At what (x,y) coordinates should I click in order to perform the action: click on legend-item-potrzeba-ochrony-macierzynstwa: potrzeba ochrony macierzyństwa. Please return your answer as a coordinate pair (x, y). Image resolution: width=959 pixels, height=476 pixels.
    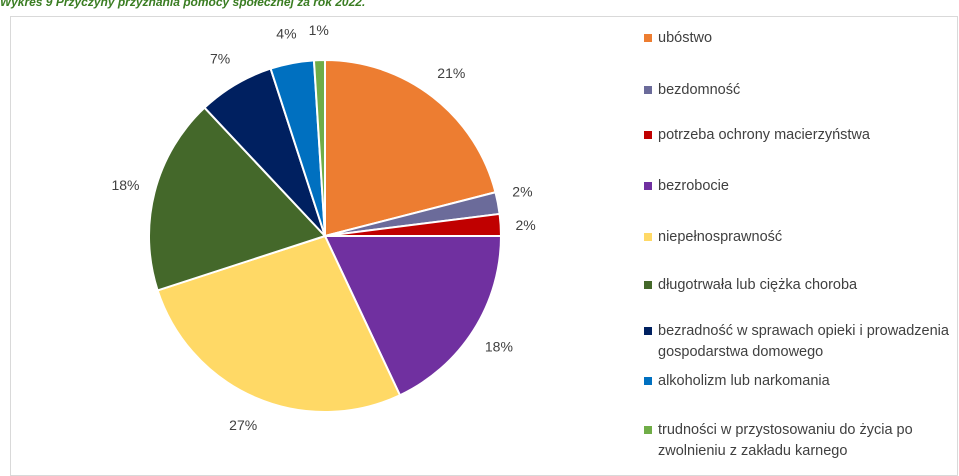
    Looking at the image, I should click on (799, 135).